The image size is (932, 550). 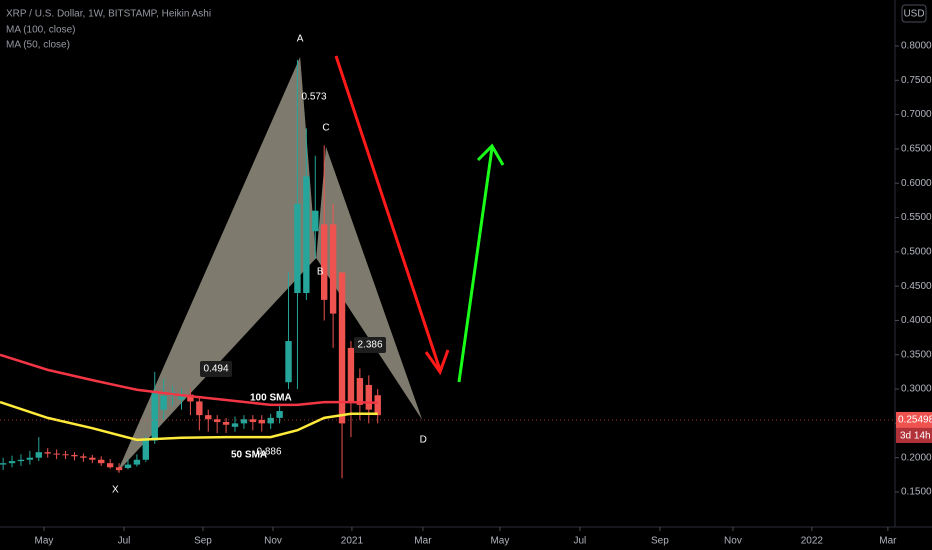 I want to click on ratio-label: 0.886, so click(x=268, y=452).